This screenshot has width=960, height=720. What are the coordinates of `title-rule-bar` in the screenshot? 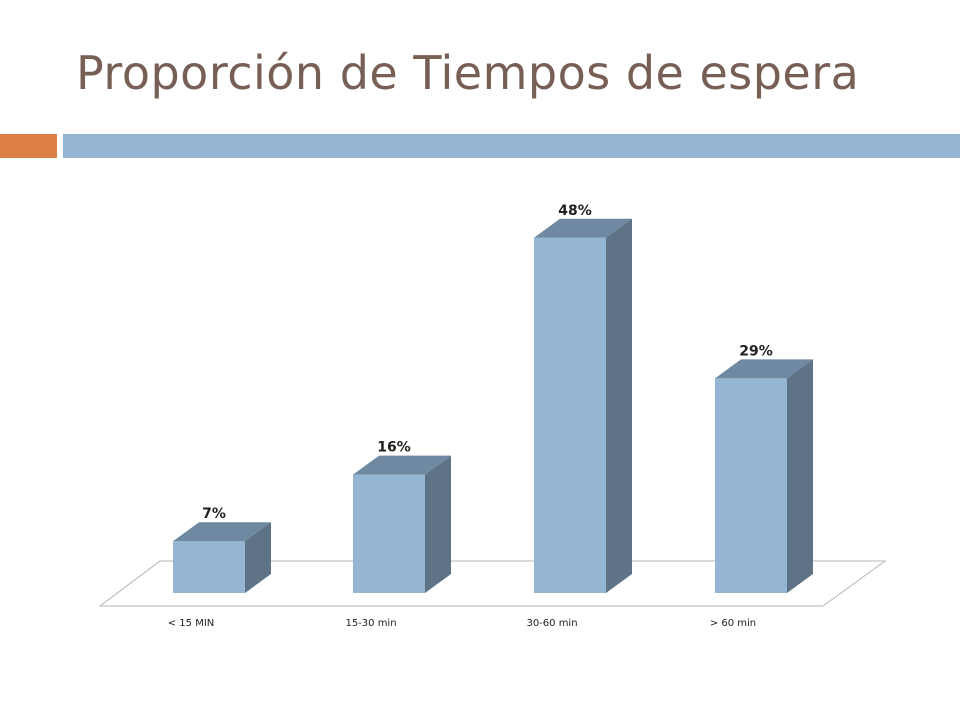 It's located at (511, 146).